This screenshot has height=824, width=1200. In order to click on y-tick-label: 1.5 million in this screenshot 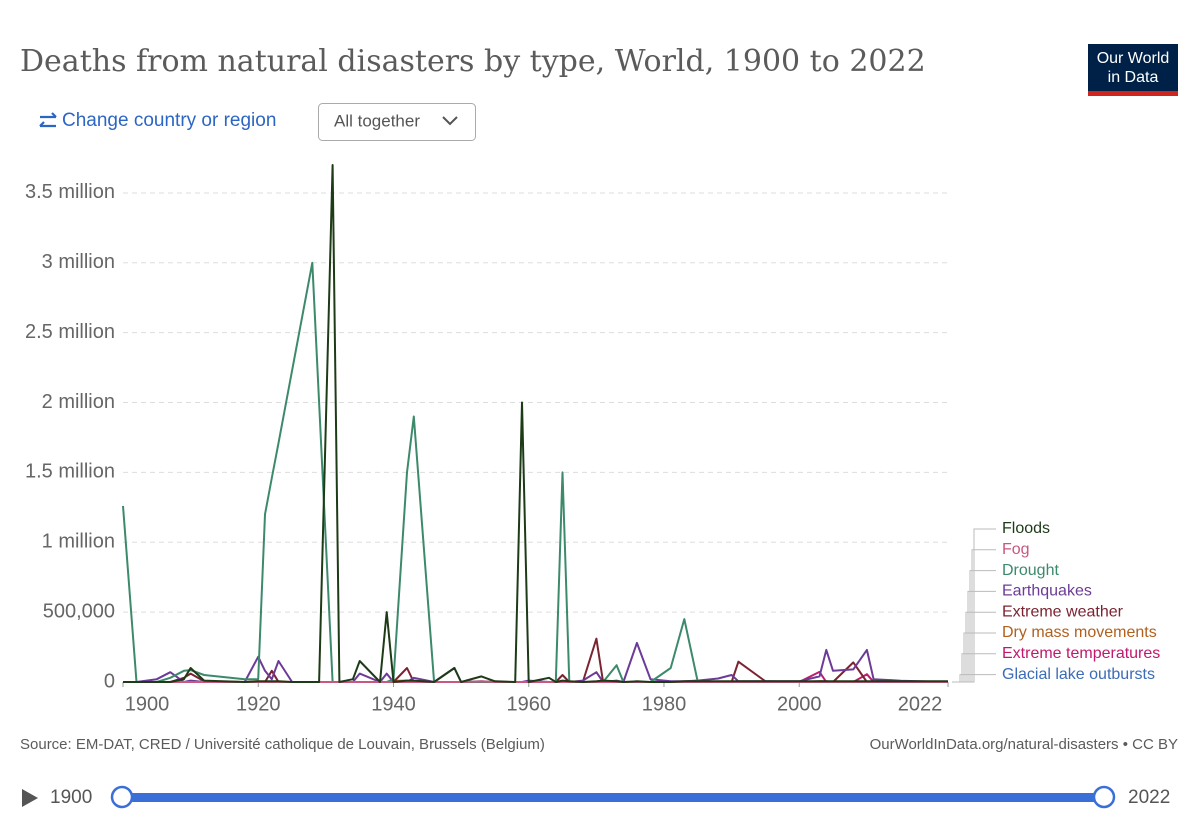, I will do `click(70, 472)`.